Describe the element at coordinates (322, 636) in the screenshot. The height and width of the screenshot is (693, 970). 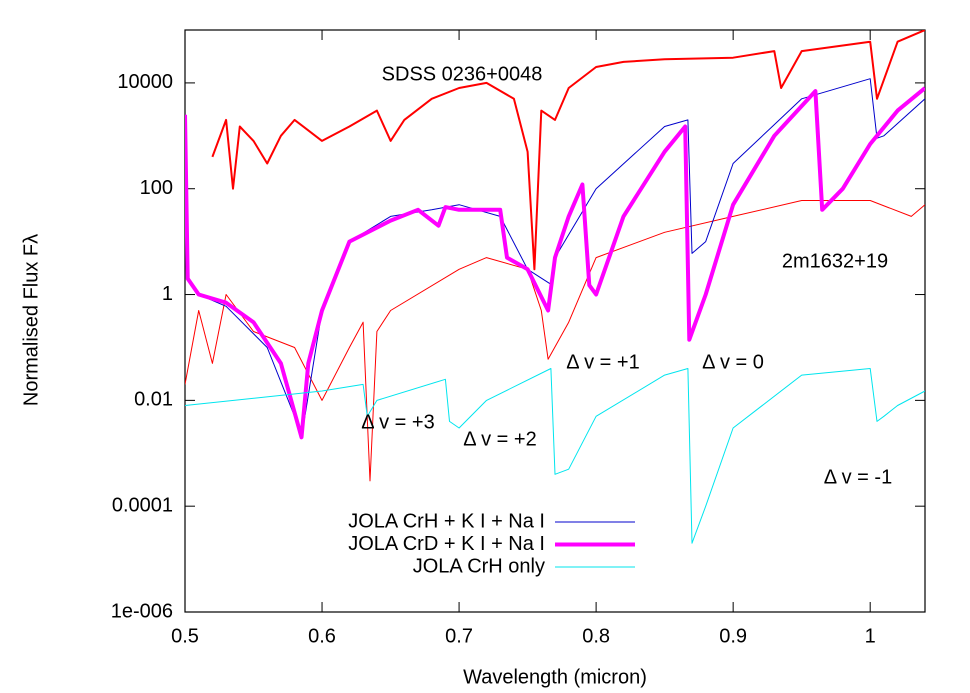
I see `x-tick-label: 0.6` at that location.